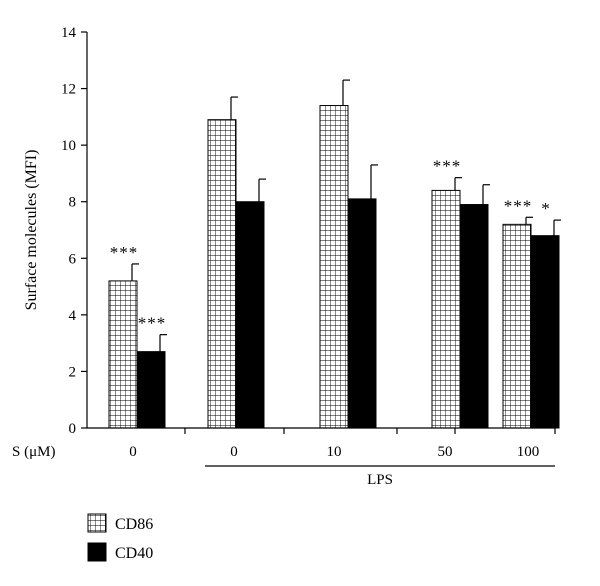 This screenshot has height=586, width=600. Describe the element at coordinates (69, 33) in the screenshot. I see `y-tick-label: 14` at that location.